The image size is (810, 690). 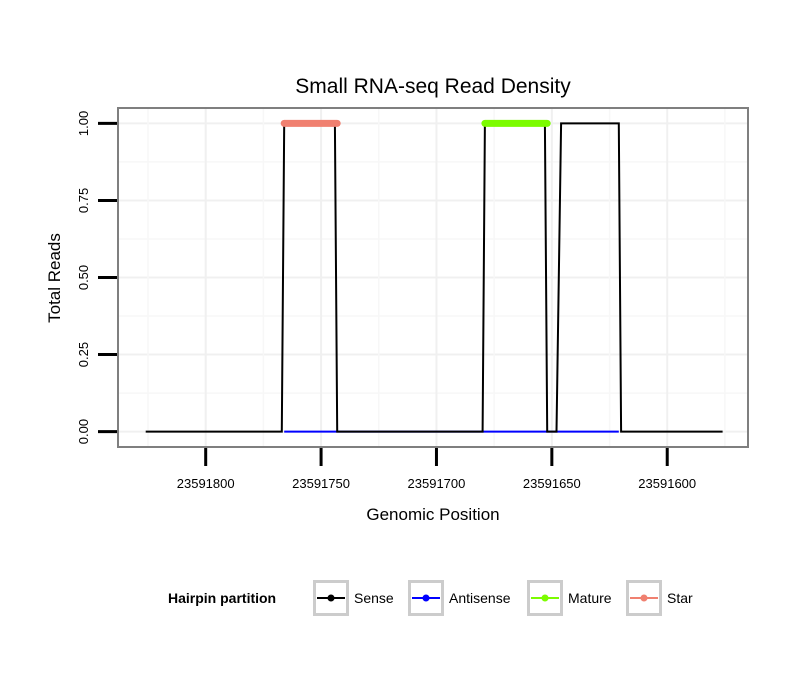 I want to click on y-tick-label: 1.00, so click(x=83, y=123).